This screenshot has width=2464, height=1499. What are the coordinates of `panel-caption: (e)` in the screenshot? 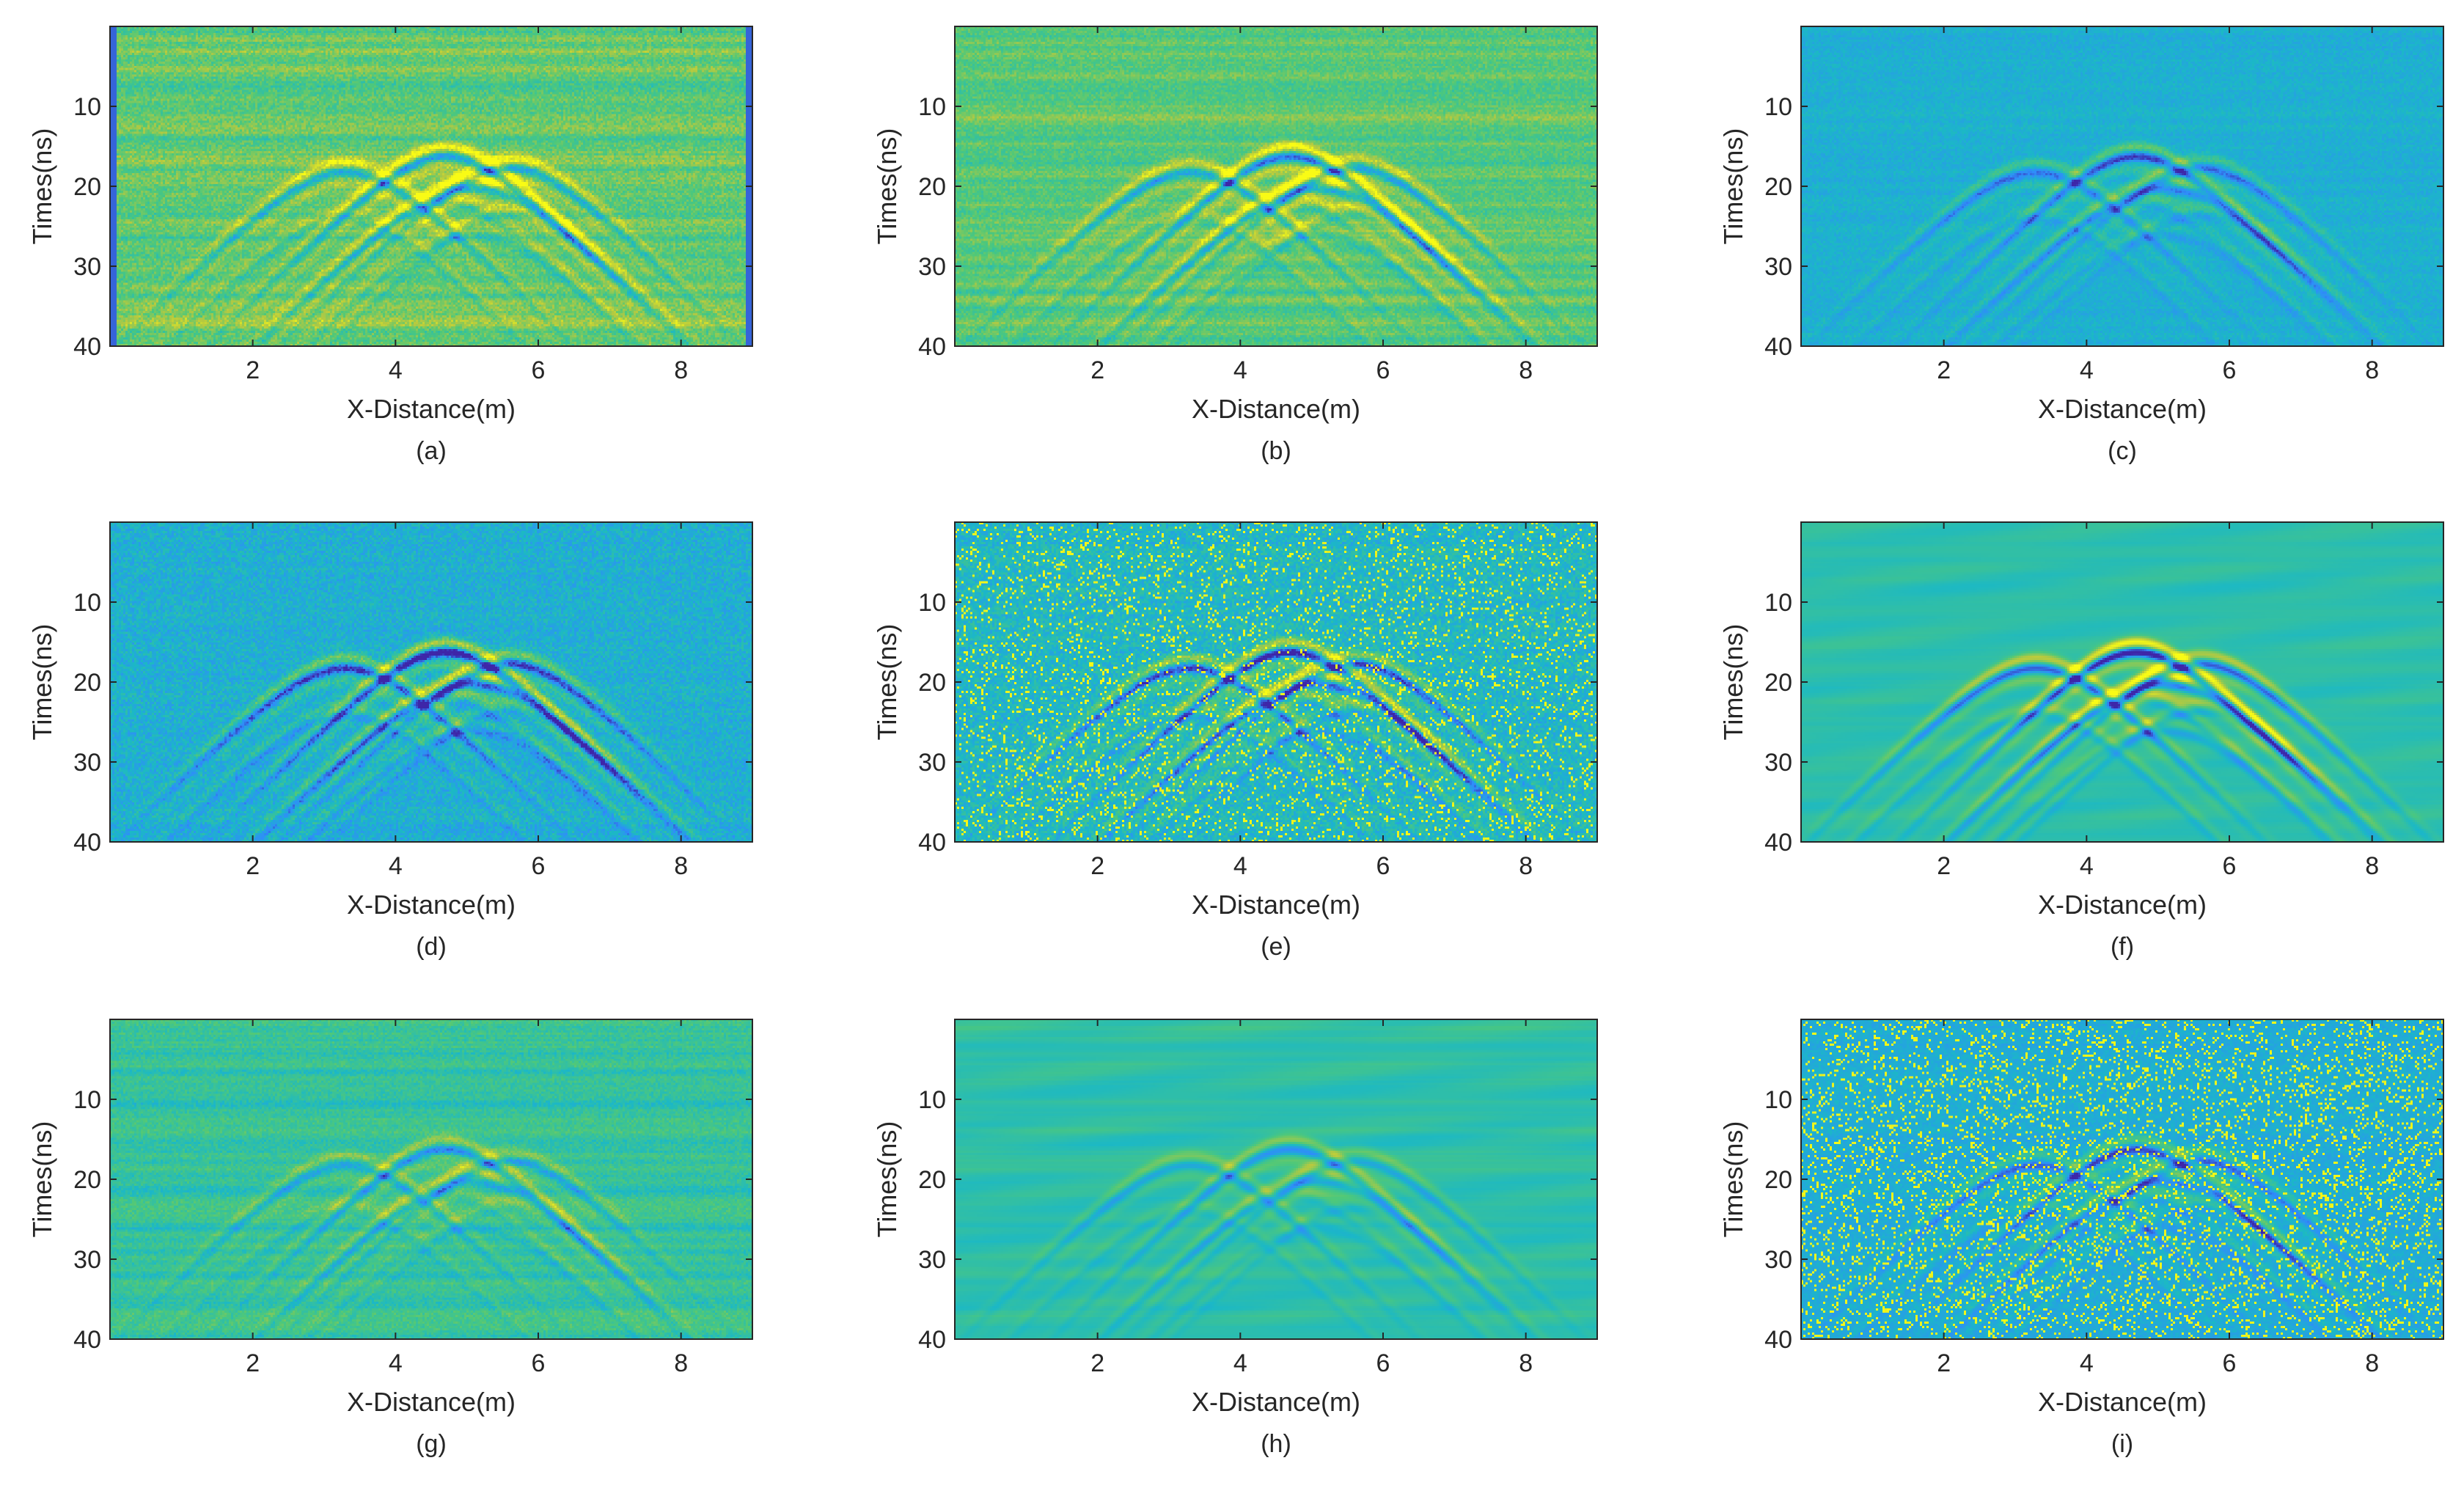 It's located at (1276, 947).